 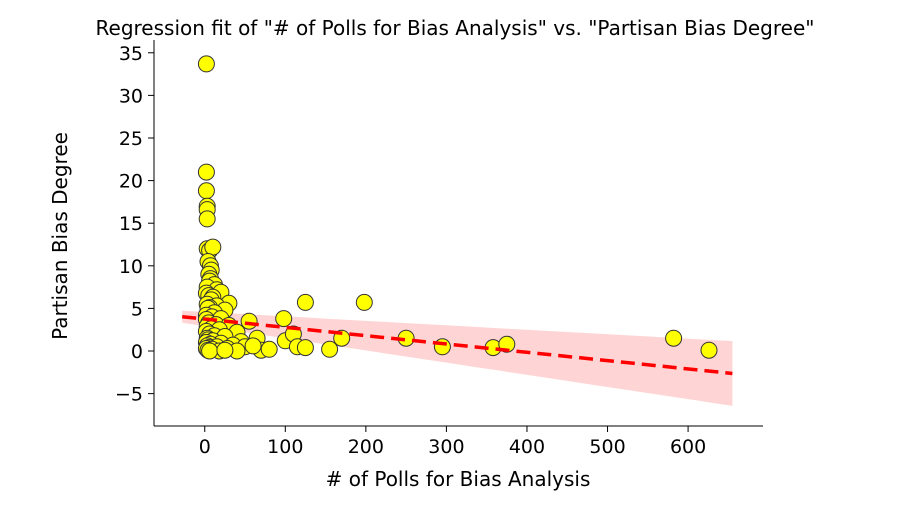 I want to click on x-tick-label: 0, so click(x=205, y=447).